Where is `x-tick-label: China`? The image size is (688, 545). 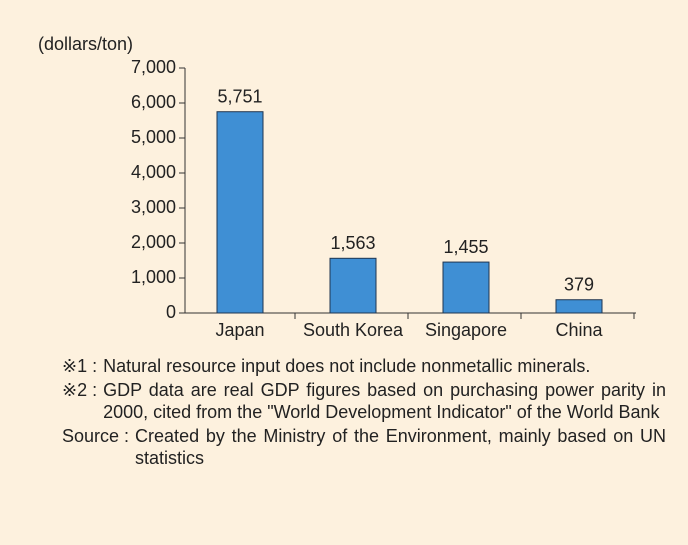 x-tick-label: China is located at coordinates (579, 330).